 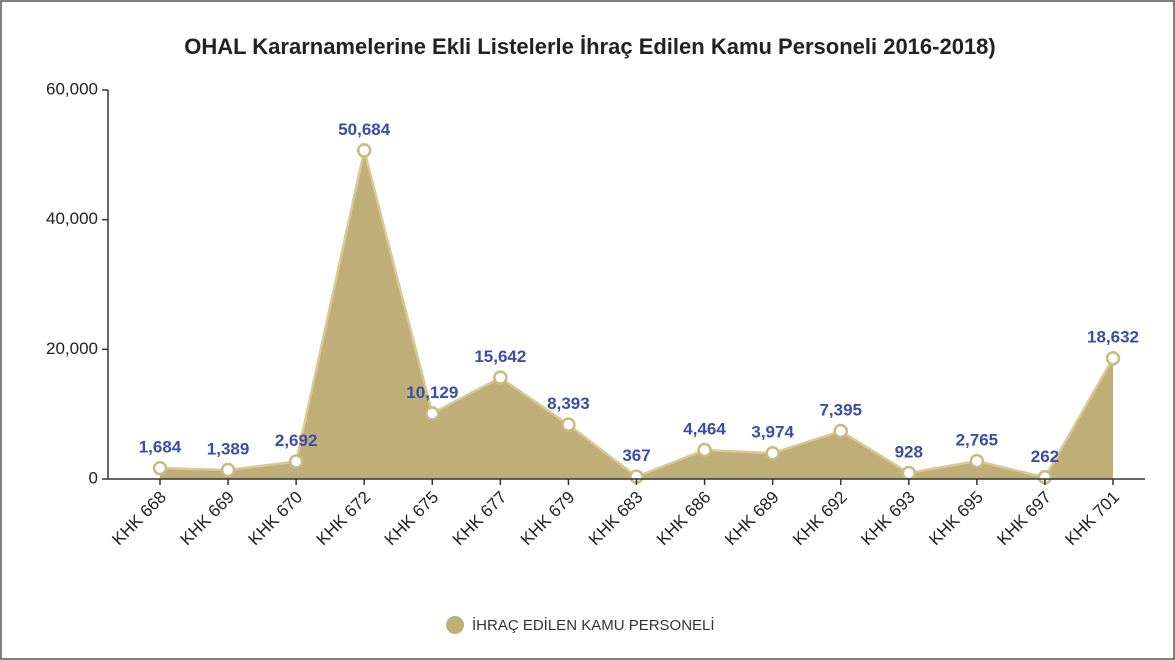 I want to click on value-label: 1,684, so click(x=160, y=447).